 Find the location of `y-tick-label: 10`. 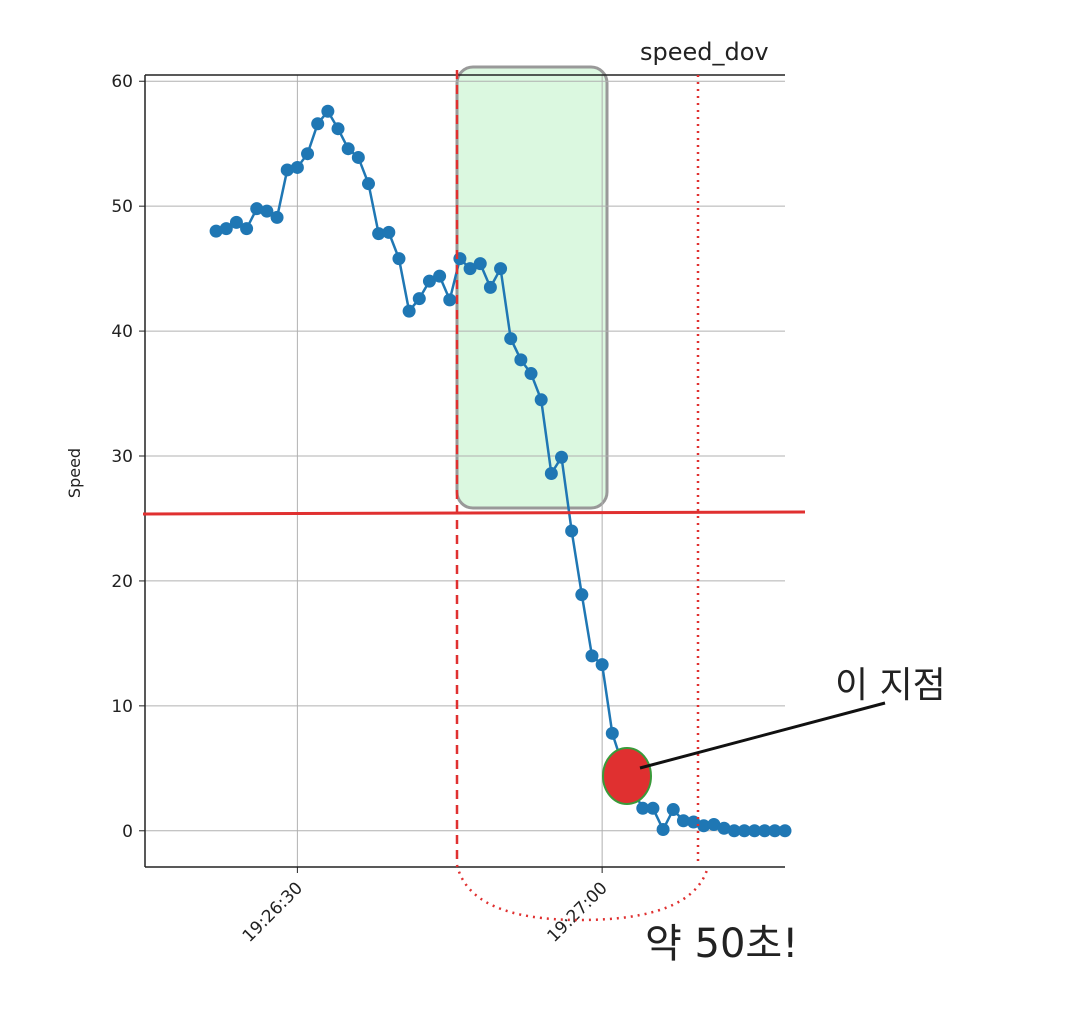

y-tick-label: 10 is located at coordinates (122, 707).